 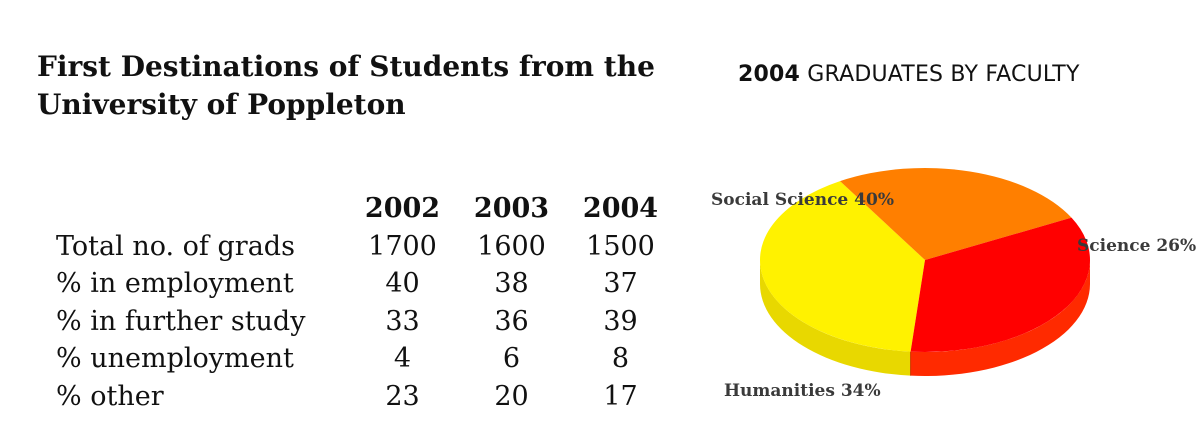 I want to click on table-row: % unemployment 4 6 8, so click(x=363, y=359).